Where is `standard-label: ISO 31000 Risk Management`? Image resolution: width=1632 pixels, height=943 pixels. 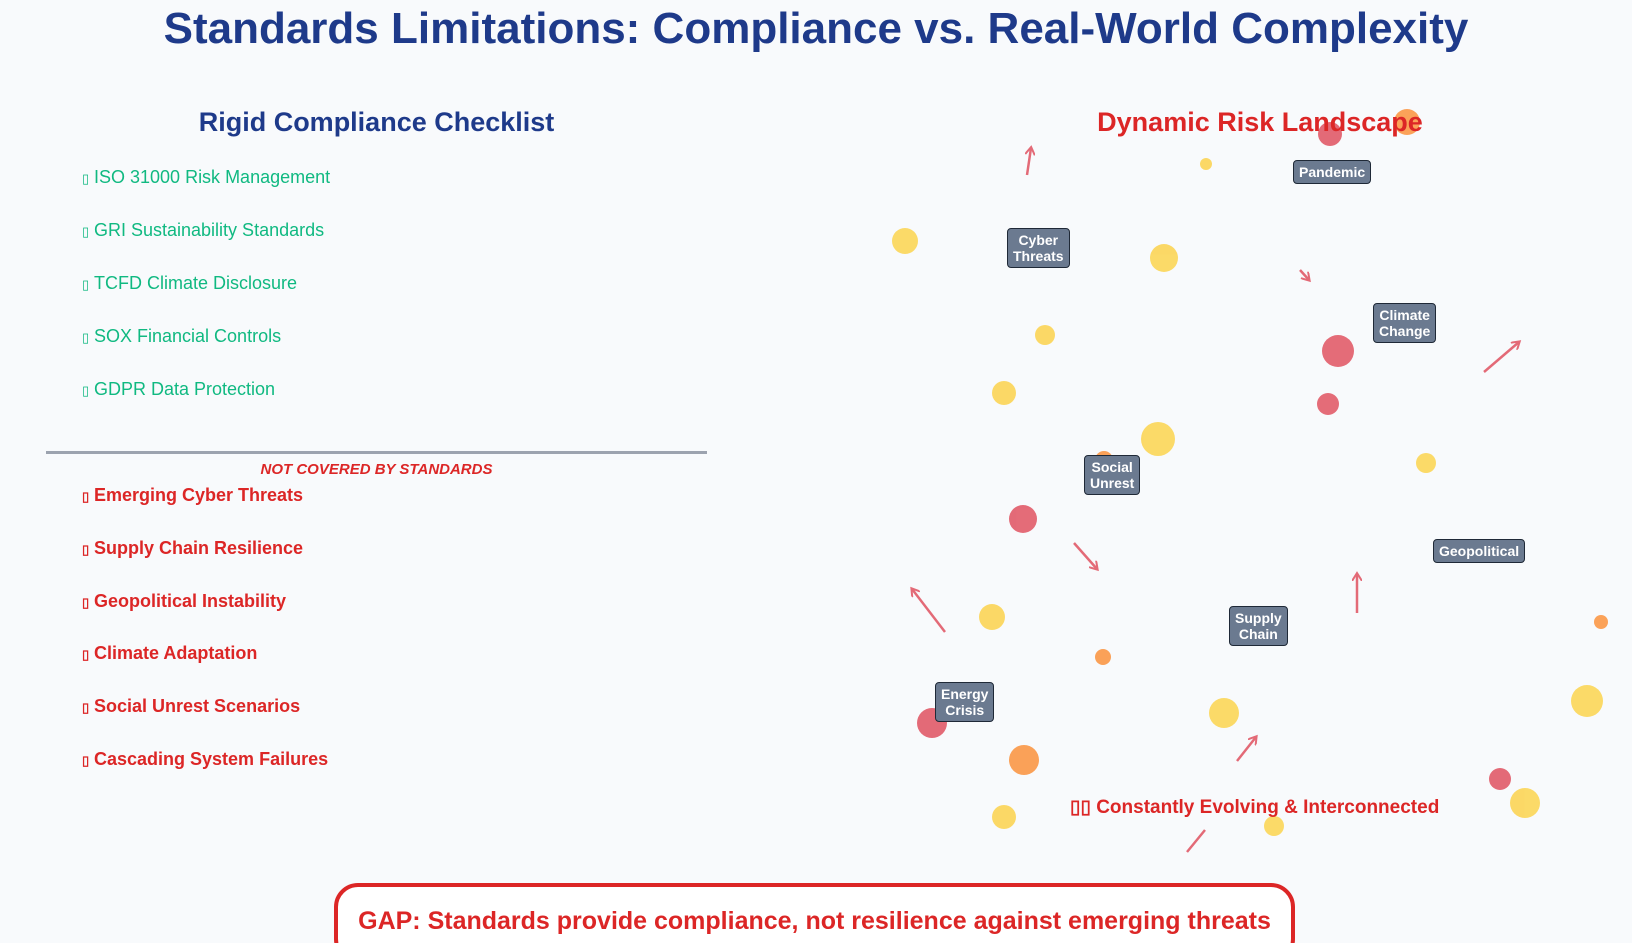 standard-label: ISO 31000 Risk Management is located at coordinates (212, 177).